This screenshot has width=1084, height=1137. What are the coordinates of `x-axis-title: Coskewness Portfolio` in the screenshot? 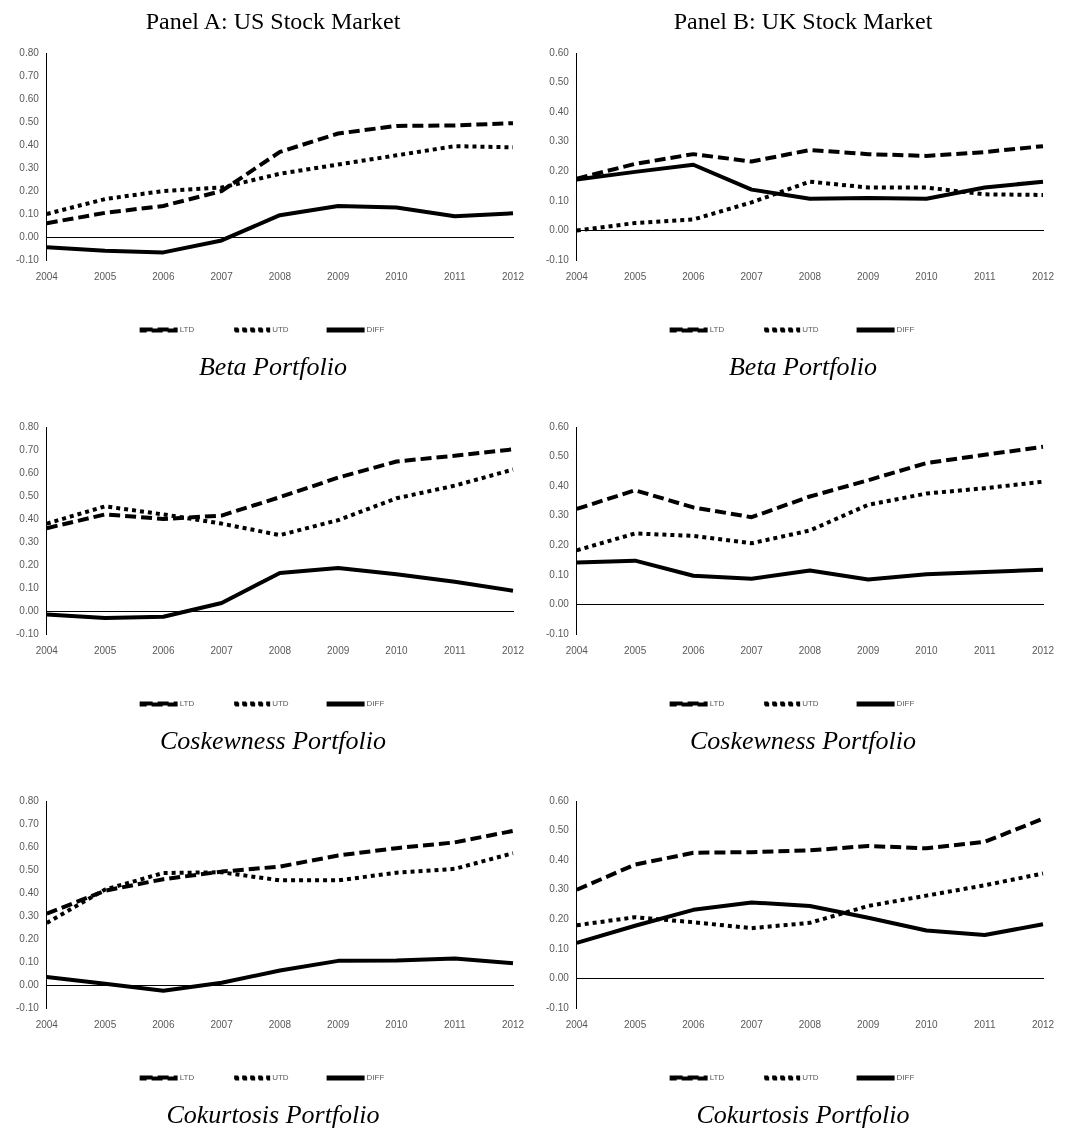 It's located at (273, 741).